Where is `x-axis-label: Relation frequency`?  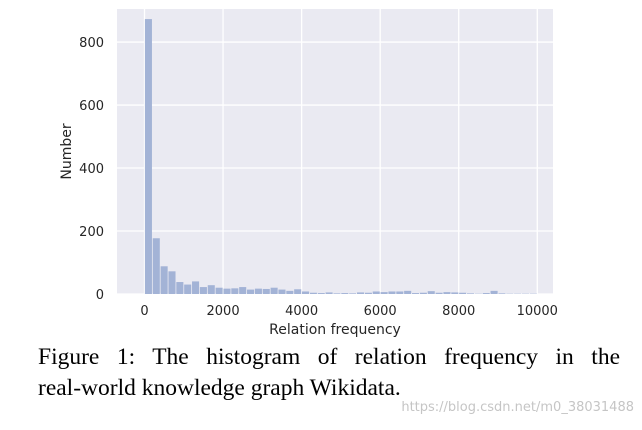 x-axis-label: Relation frequency is located at coordinates (335, 330).